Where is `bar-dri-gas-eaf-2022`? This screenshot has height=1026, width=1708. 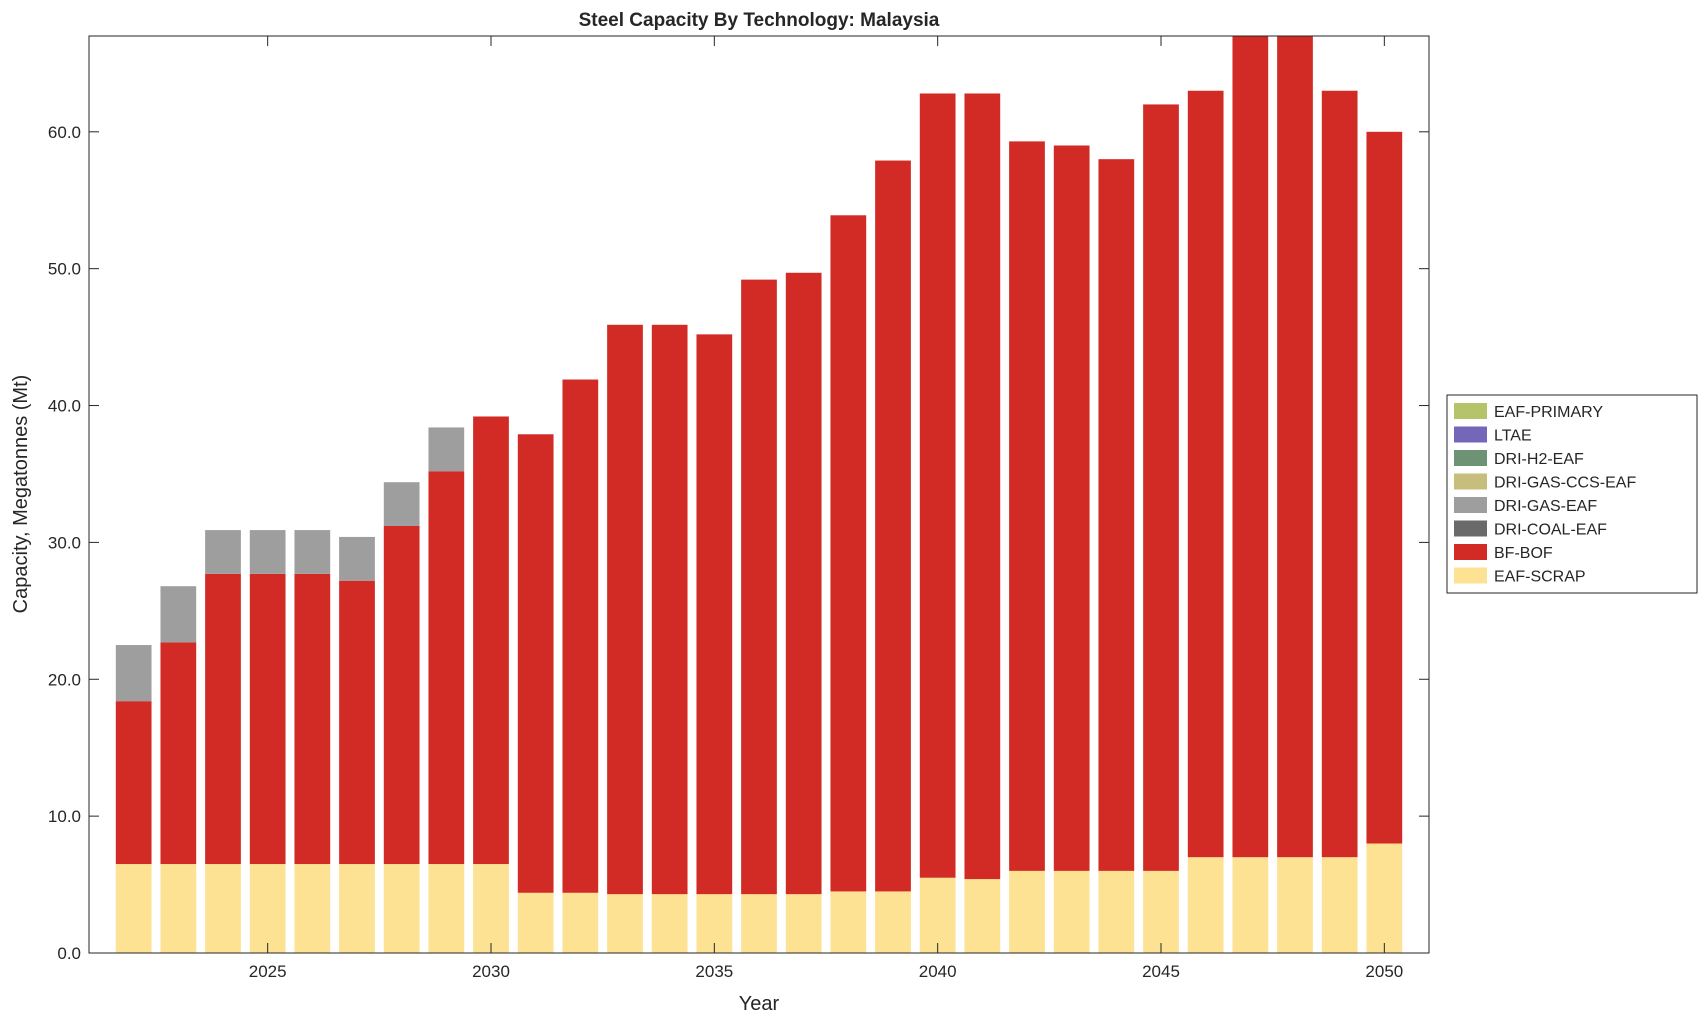 bar-dri-gas-eaf-2022 is located at coordinates (133, 673).